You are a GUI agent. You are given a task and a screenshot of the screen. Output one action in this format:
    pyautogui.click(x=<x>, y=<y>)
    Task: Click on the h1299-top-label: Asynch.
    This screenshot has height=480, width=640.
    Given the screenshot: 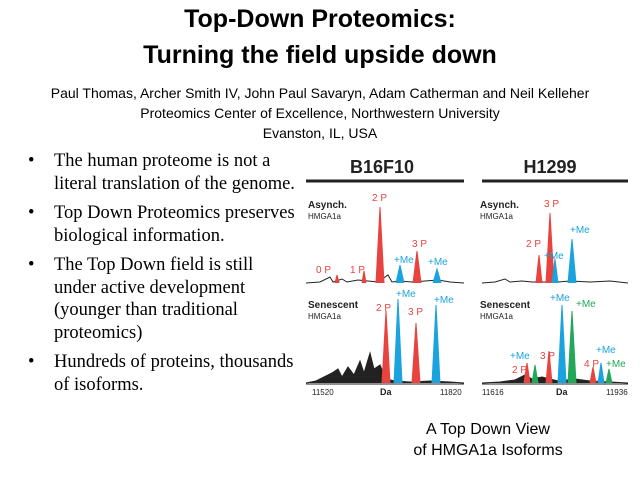 What is the action you would take?
    pyautogui.click(x=499, y=205)
    